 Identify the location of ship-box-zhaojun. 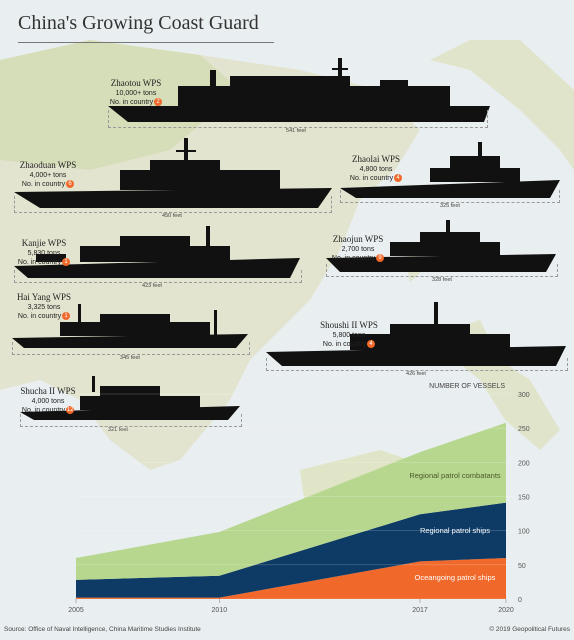
(442, 270).